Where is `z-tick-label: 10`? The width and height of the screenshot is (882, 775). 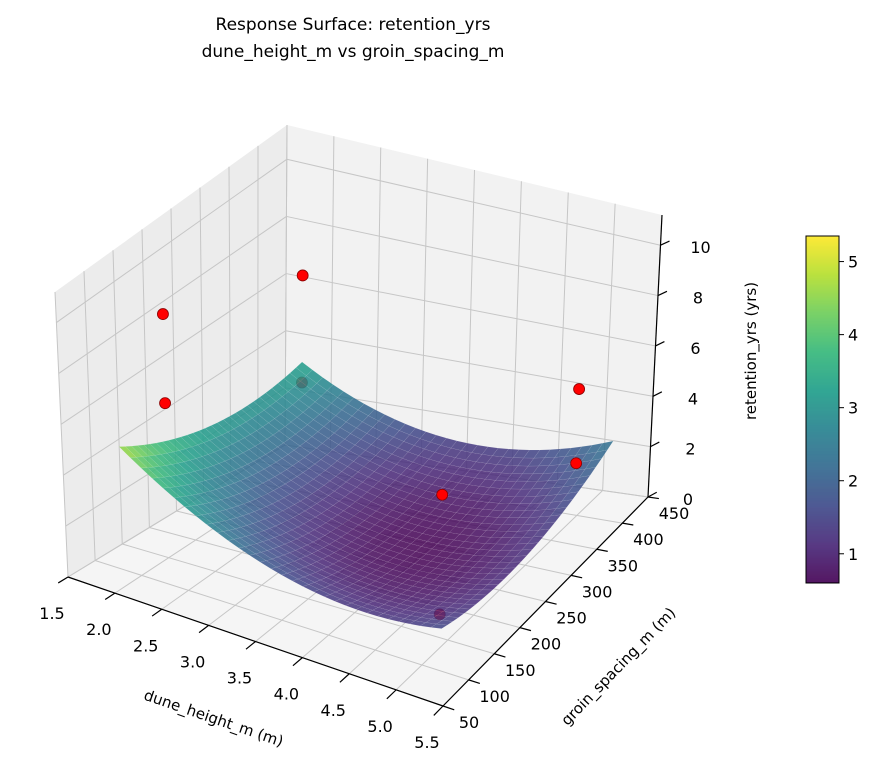
z-tick-label: 10 is located at coordinates (700, 247).